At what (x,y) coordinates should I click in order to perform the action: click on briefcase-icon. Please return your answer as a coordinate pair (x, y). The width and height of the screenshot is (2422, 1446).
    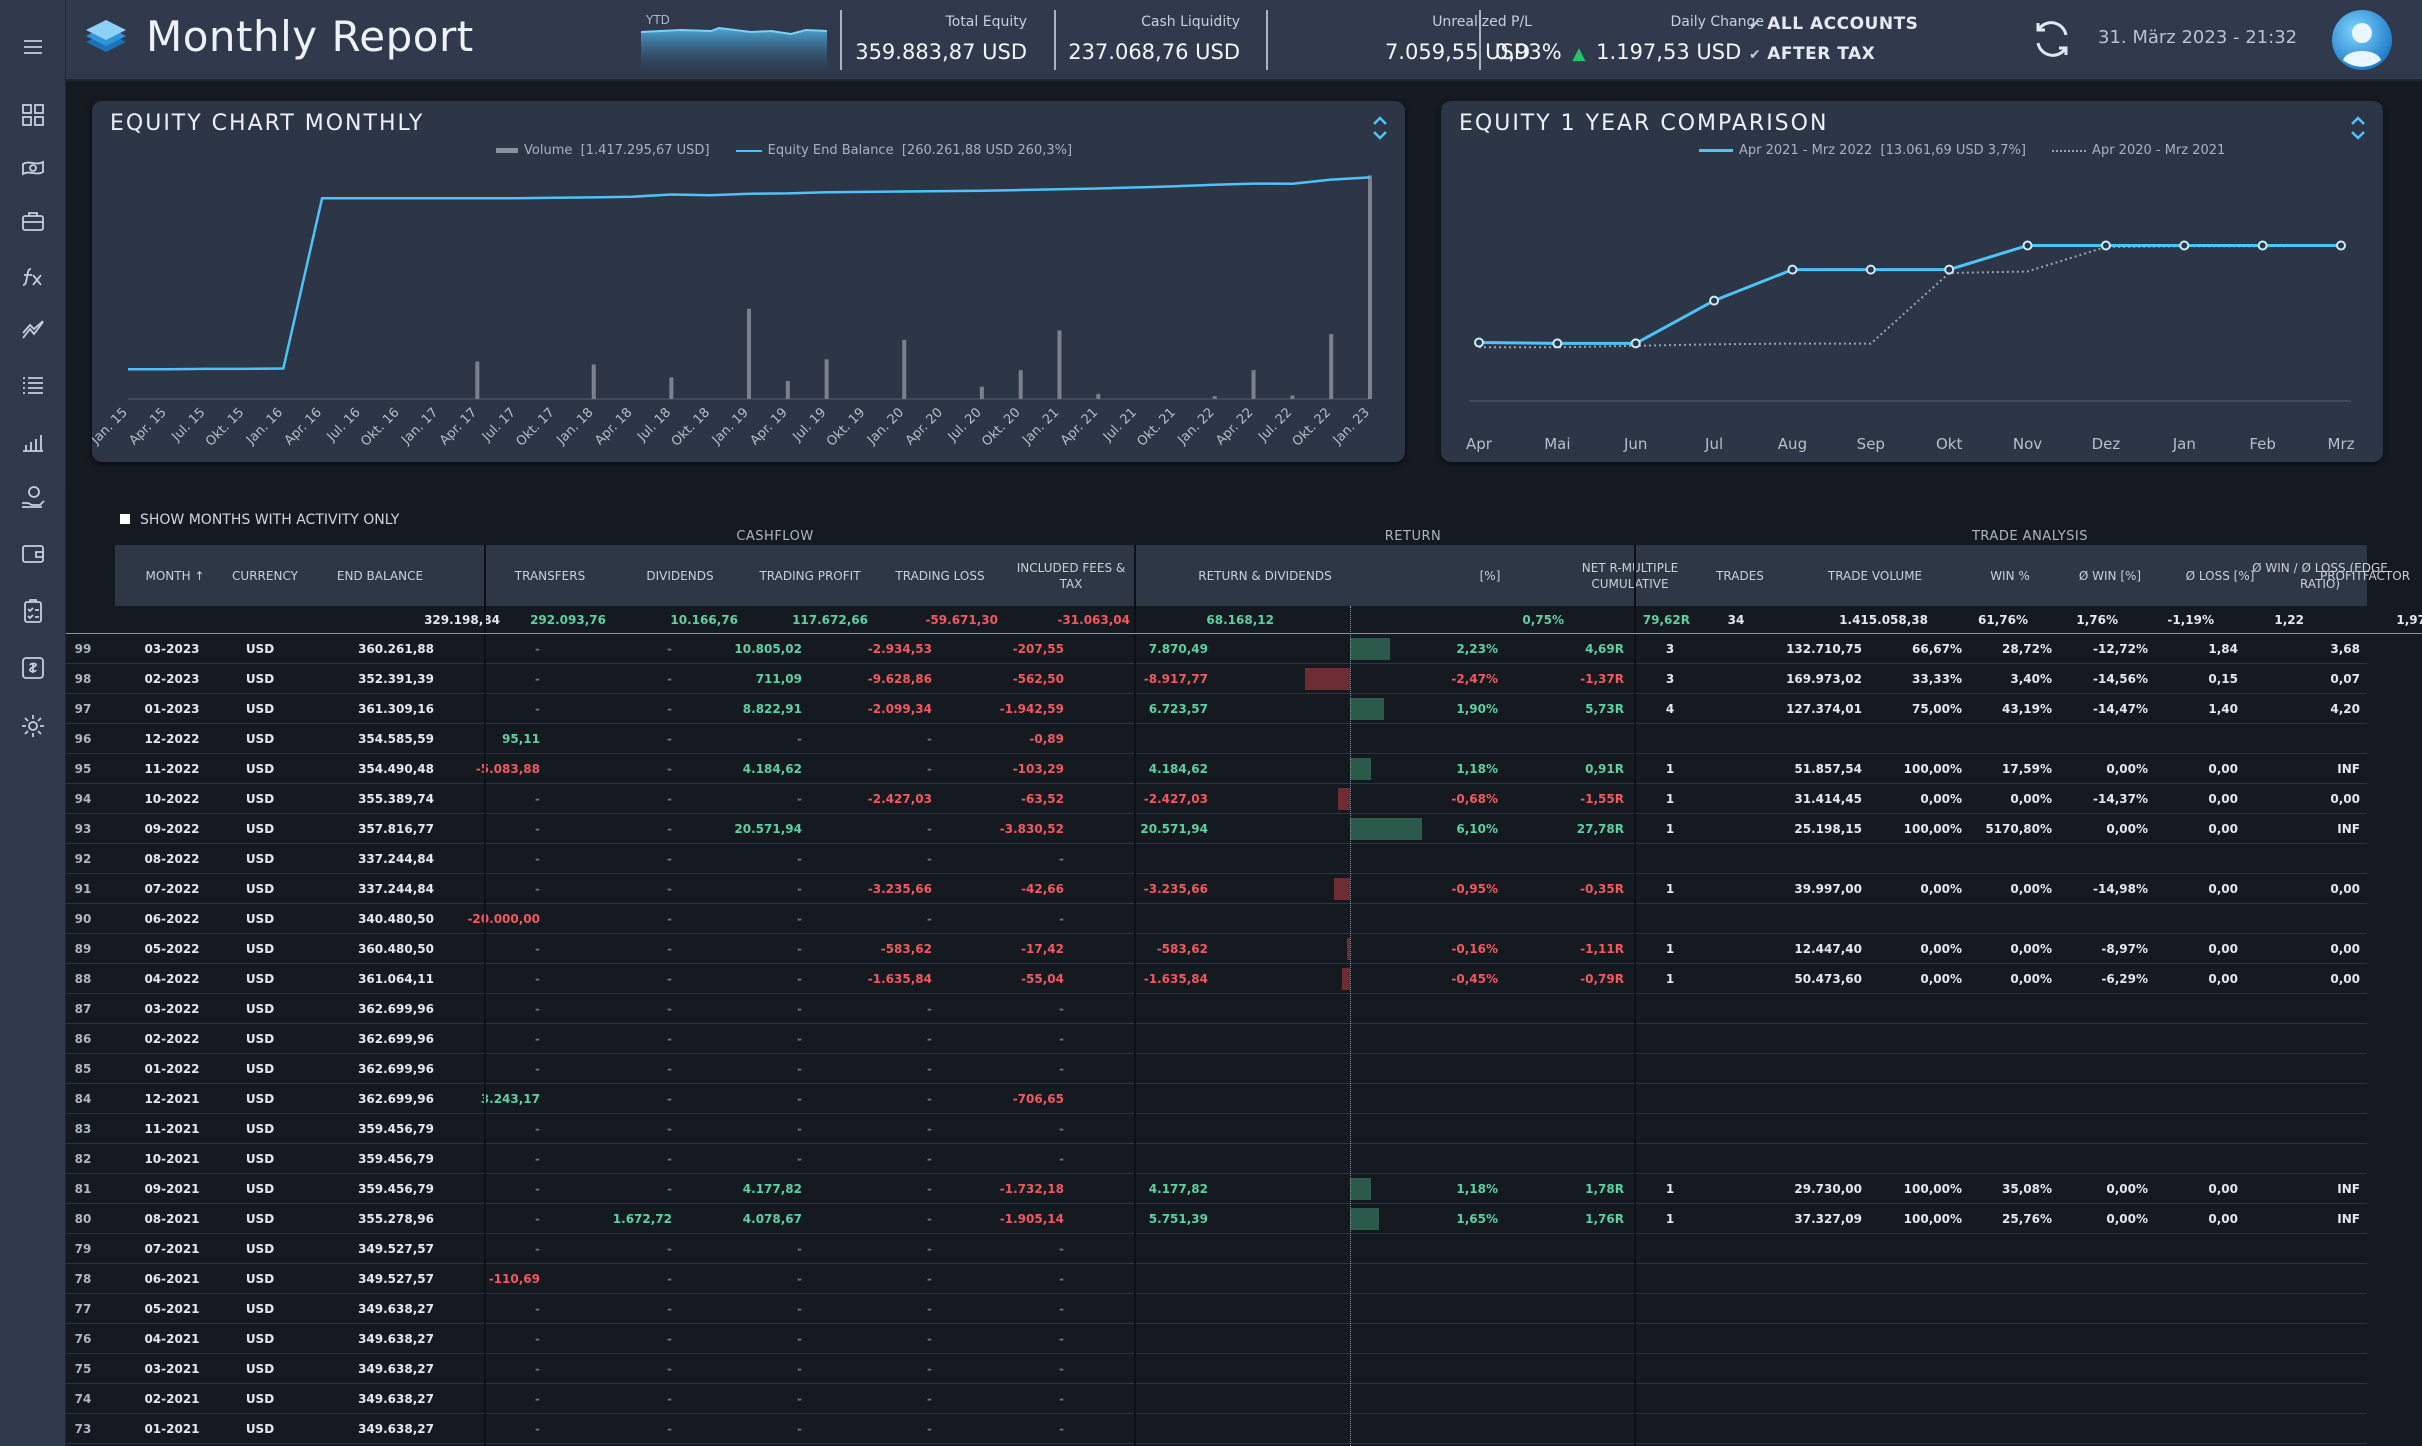
    Looking at the image, I should click on (33, 221).